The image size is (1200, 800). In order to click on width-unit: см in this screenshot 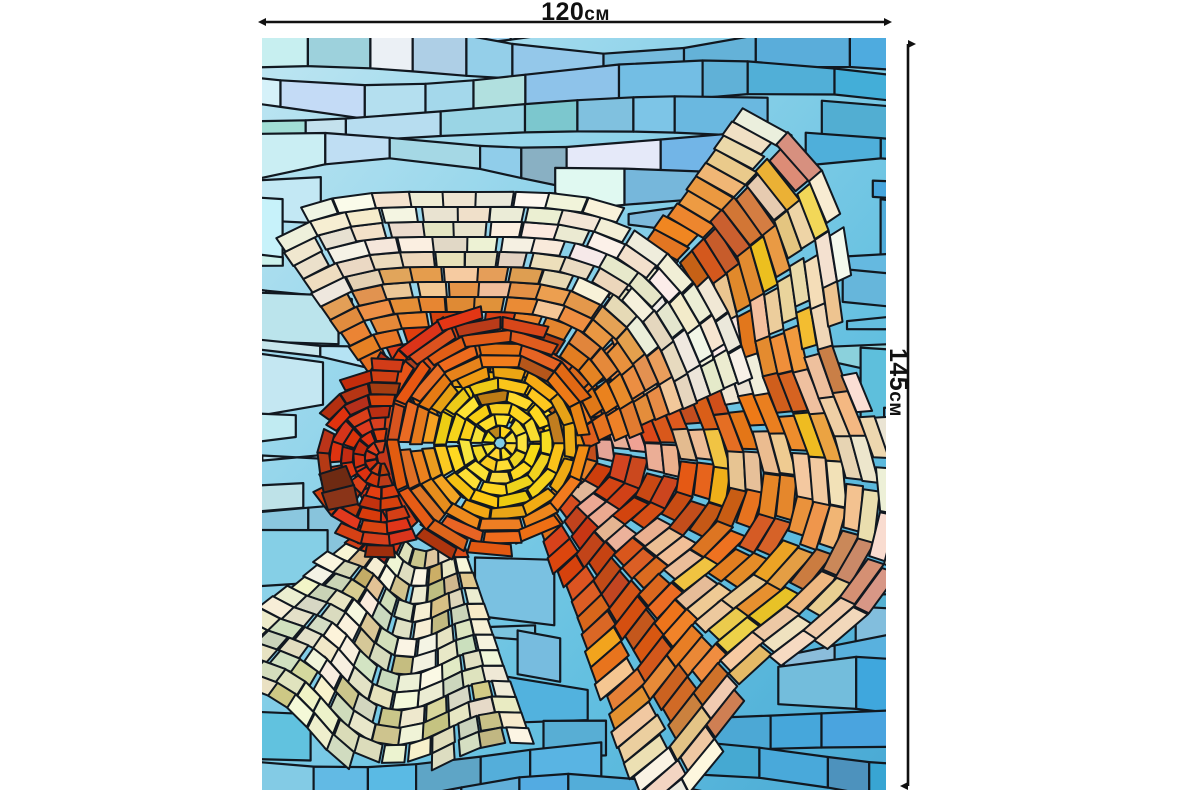, I will do `click(597, 14)`.